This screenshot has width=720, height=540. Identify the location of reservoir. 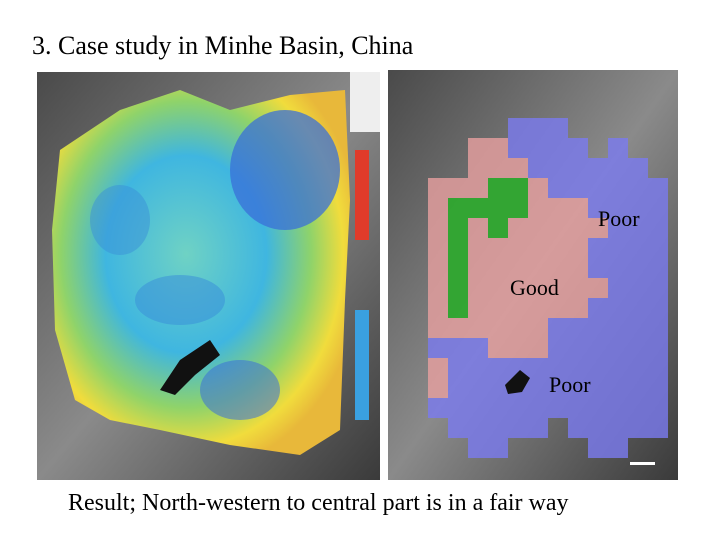
(190, 367).